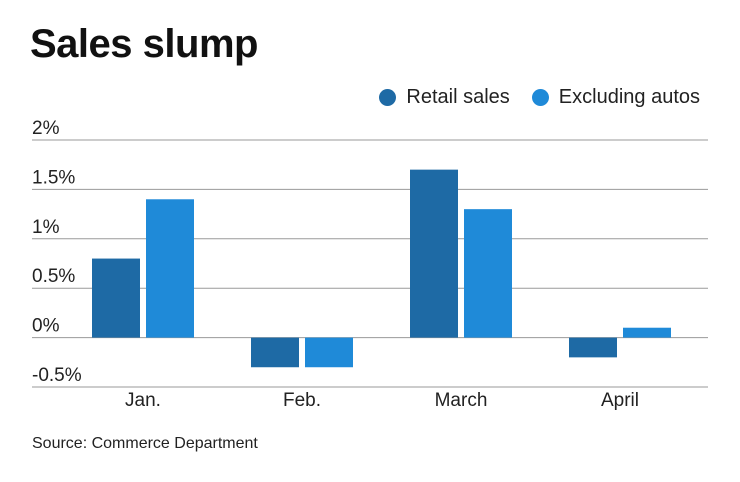 Image resolution: width=740 pixels, height=482 pixels. I want to click on x-tick-label: Jan., so click(143, 400).